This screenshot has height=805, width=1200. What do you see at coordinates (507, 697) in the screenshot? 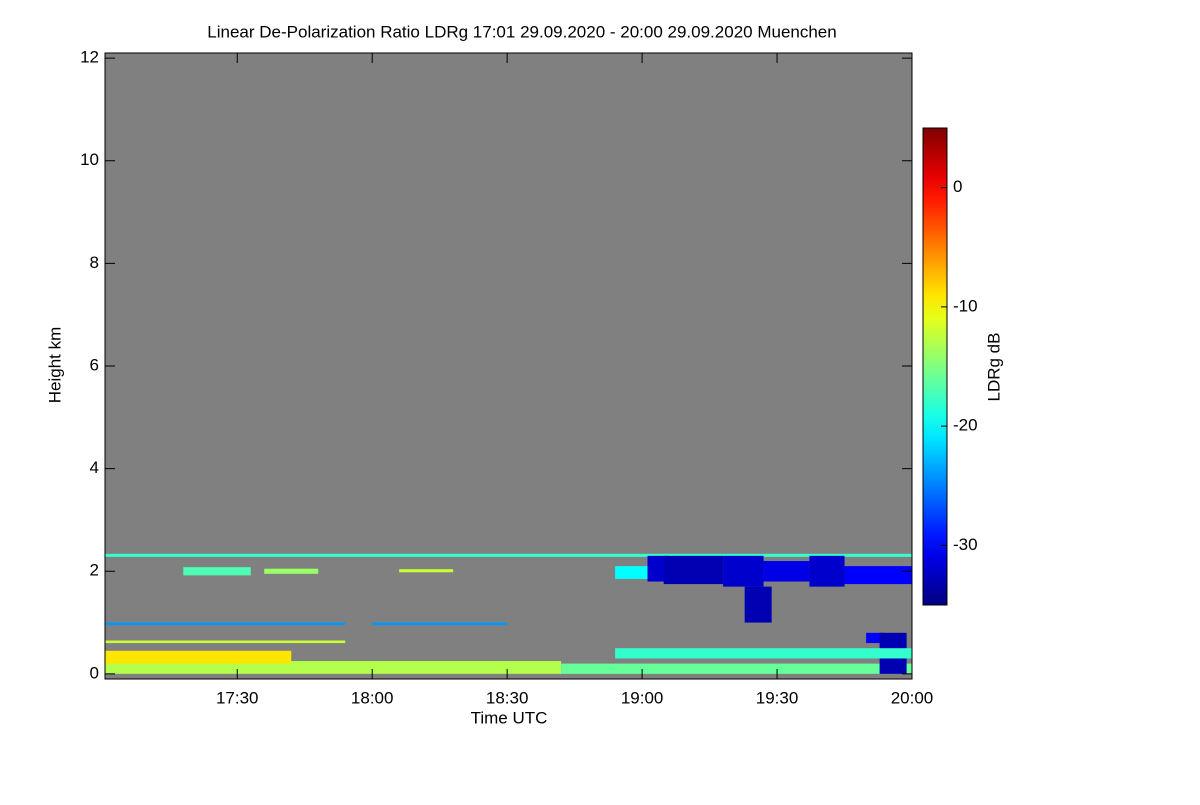
I see `x-tick-label: 18:30` at bounding box center [507, 697].